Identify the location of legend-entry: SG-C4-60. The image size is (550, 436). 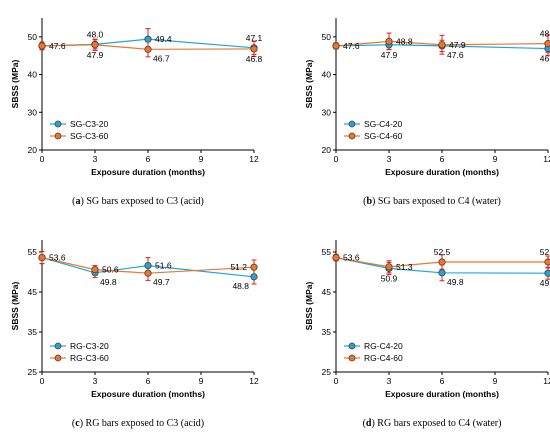
(383, 136).